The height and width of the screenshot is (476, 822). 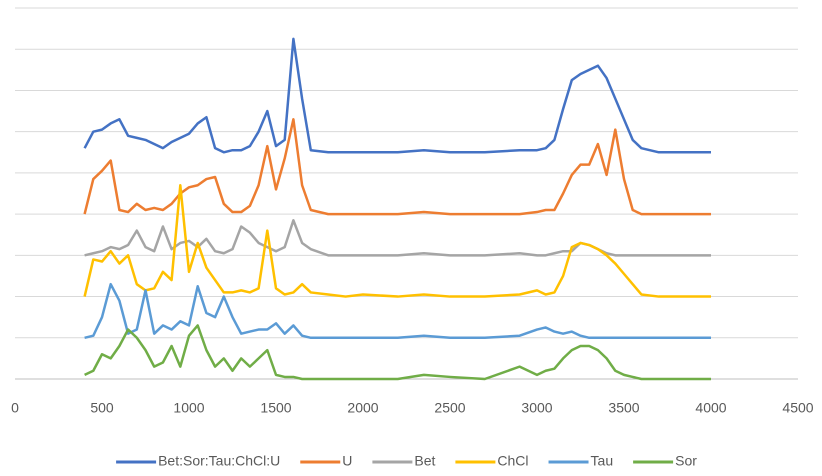 I want to click on x-tick-label: 4500, so click(x=797, y=408).